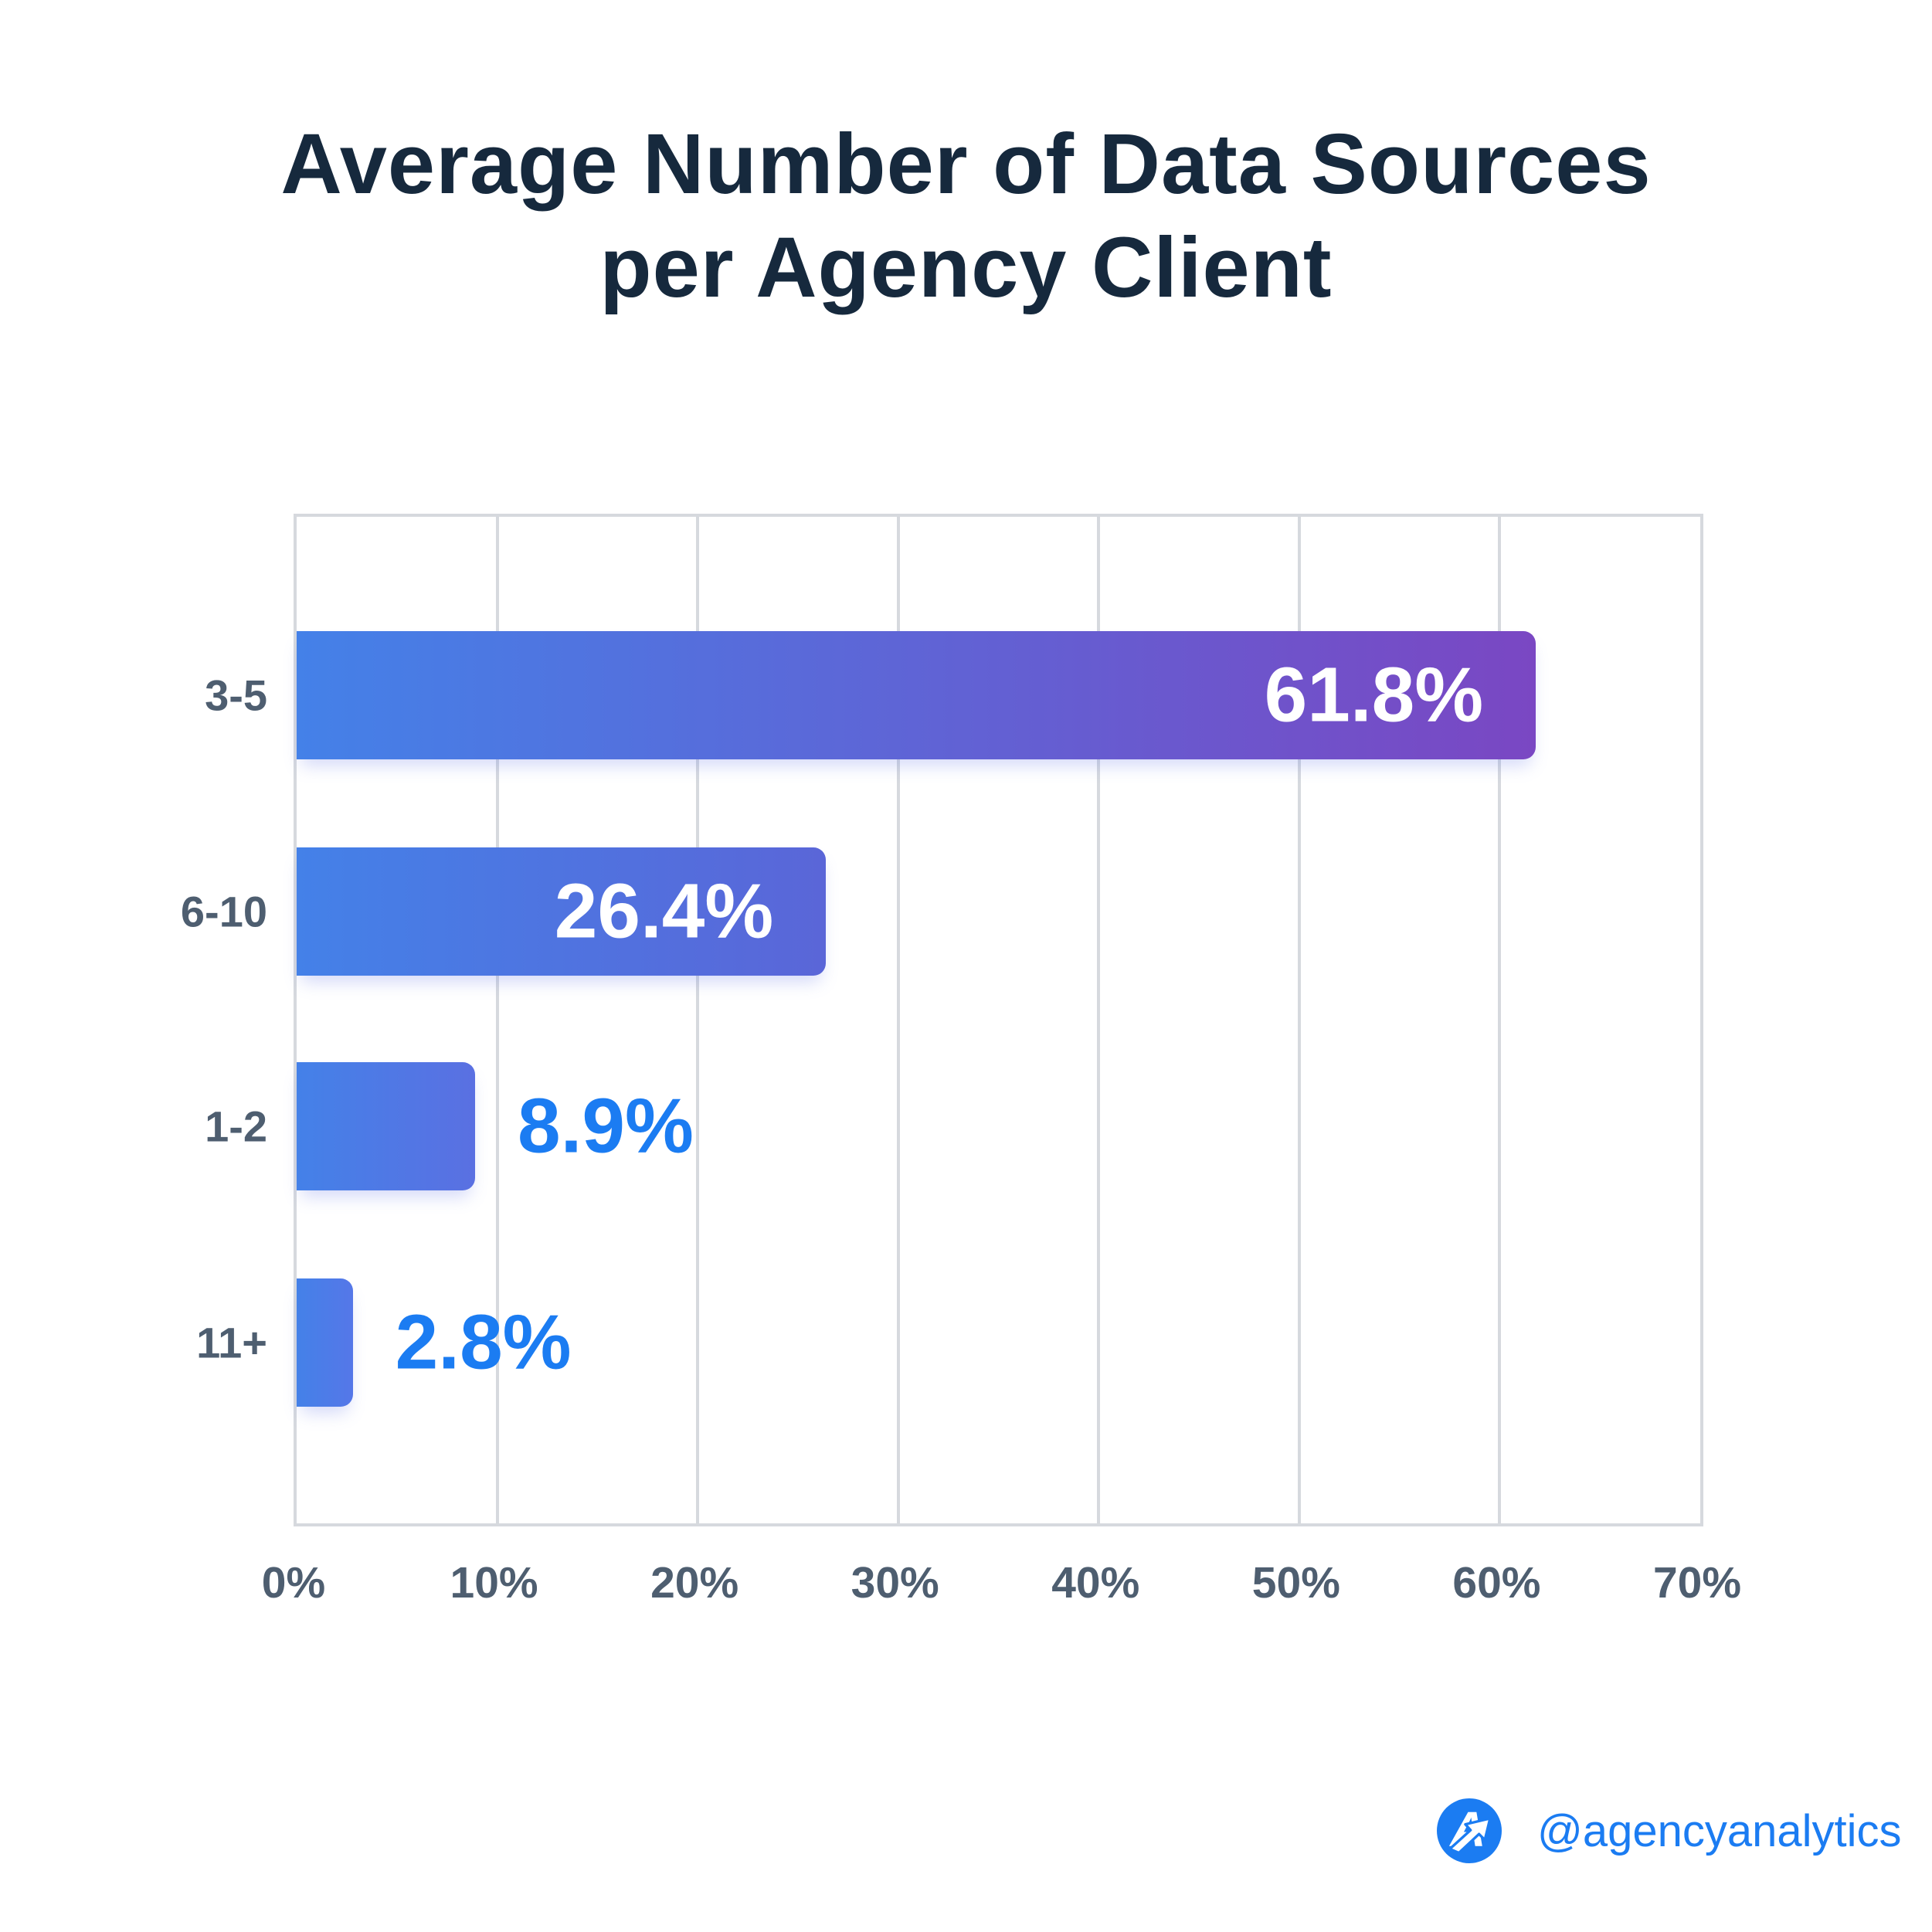 This screenshot has height=1932, width=1932. I want to click on bar-6-10: 26.4%, so click(562, 912).